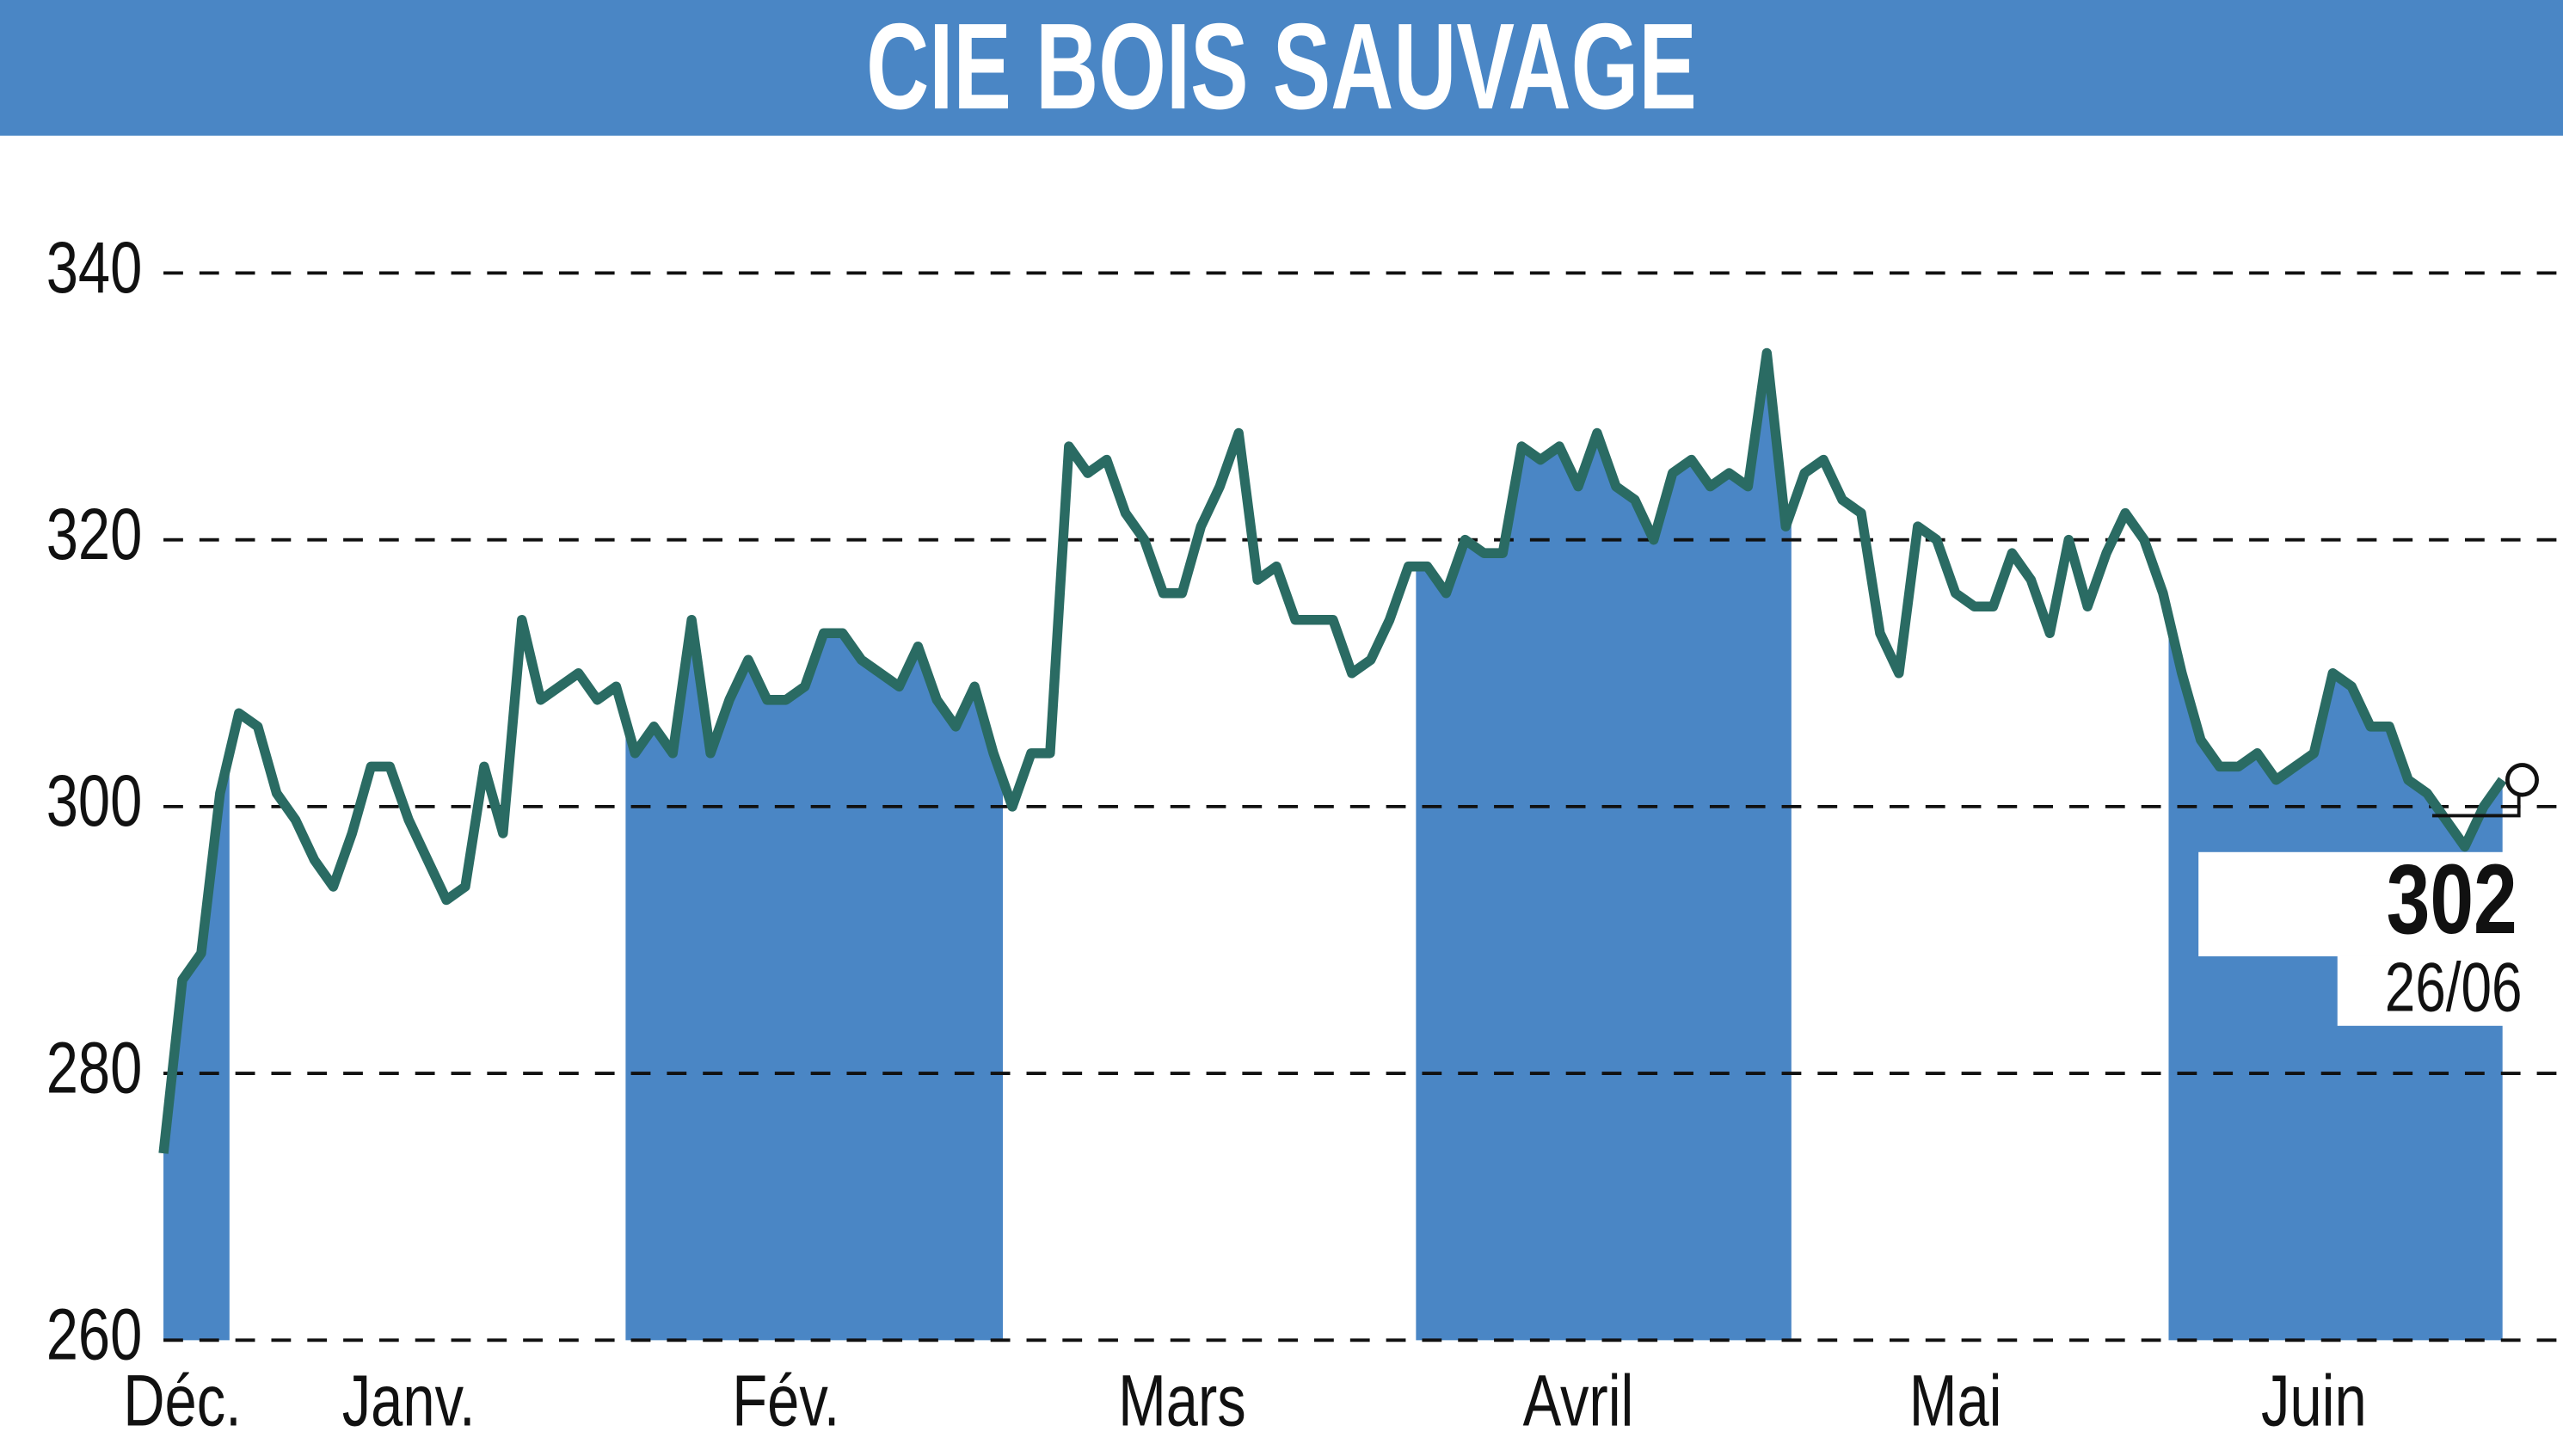 This screenshot has height=1456, width=2563. I want to click on x-tick-label: Déc., so click(182, 1401).